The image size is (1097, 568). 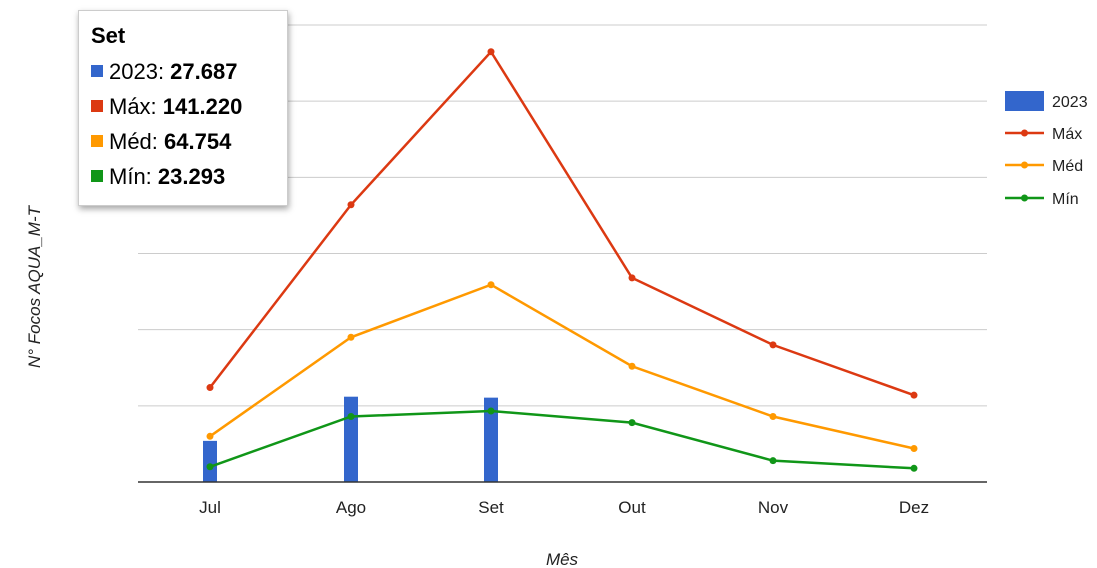 I want to click on bar-Jul, so click(x=210, y=461).